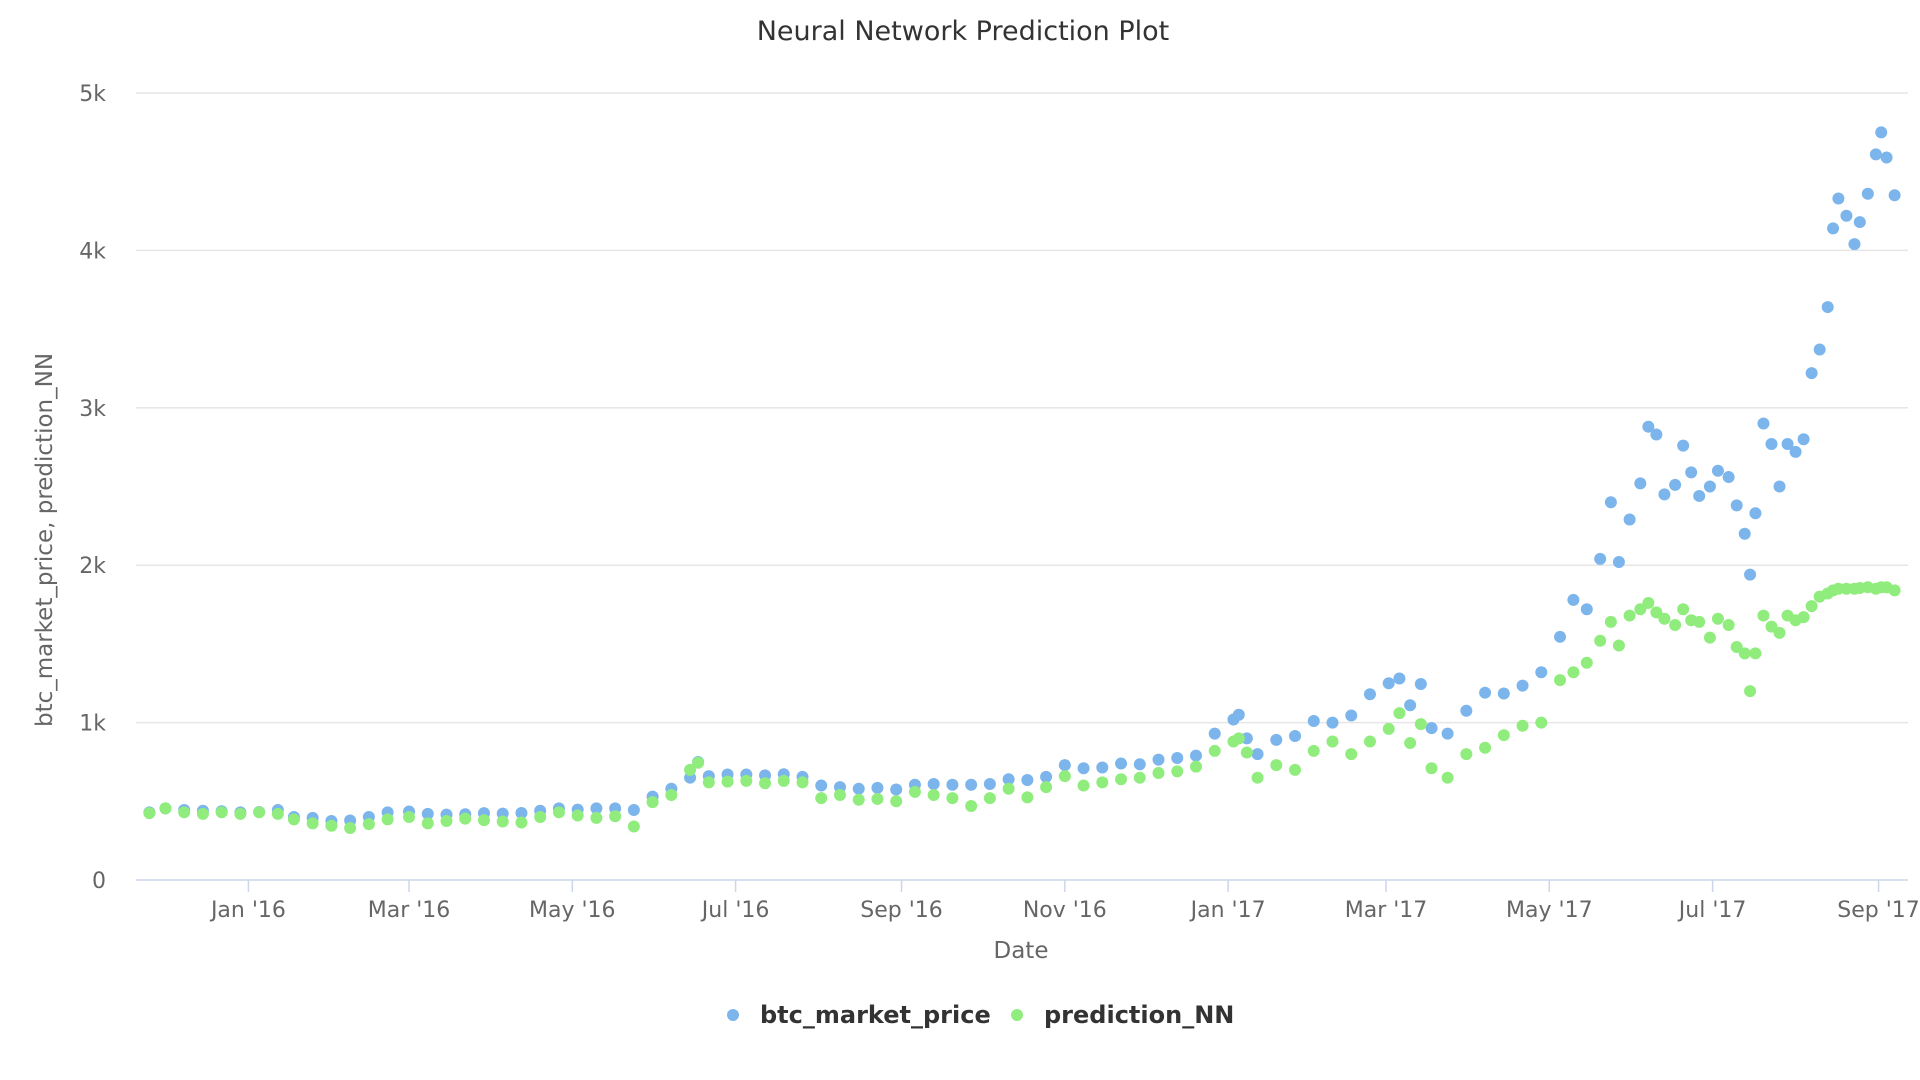  Describe the element at coordinates (92, 724) in the screenshot. I see `y-tick-label: 1k` at that location.